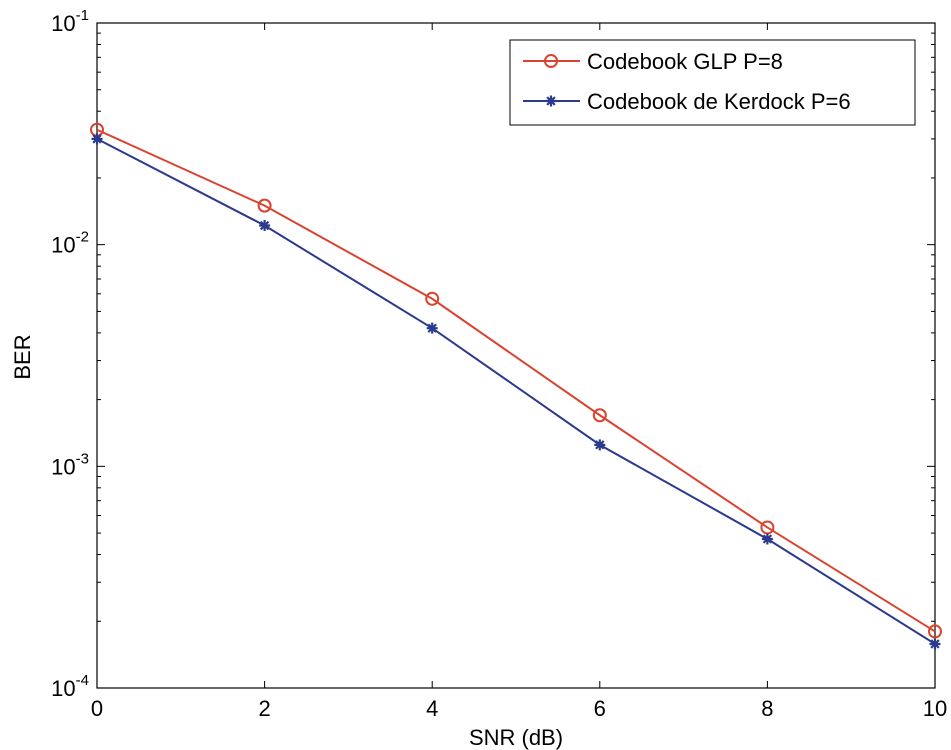 This screenshot has height=750, width=951. Describe the element at coordinates (82, 680) in the screenshot. I see `y-tick-exponent: -4` at that location.